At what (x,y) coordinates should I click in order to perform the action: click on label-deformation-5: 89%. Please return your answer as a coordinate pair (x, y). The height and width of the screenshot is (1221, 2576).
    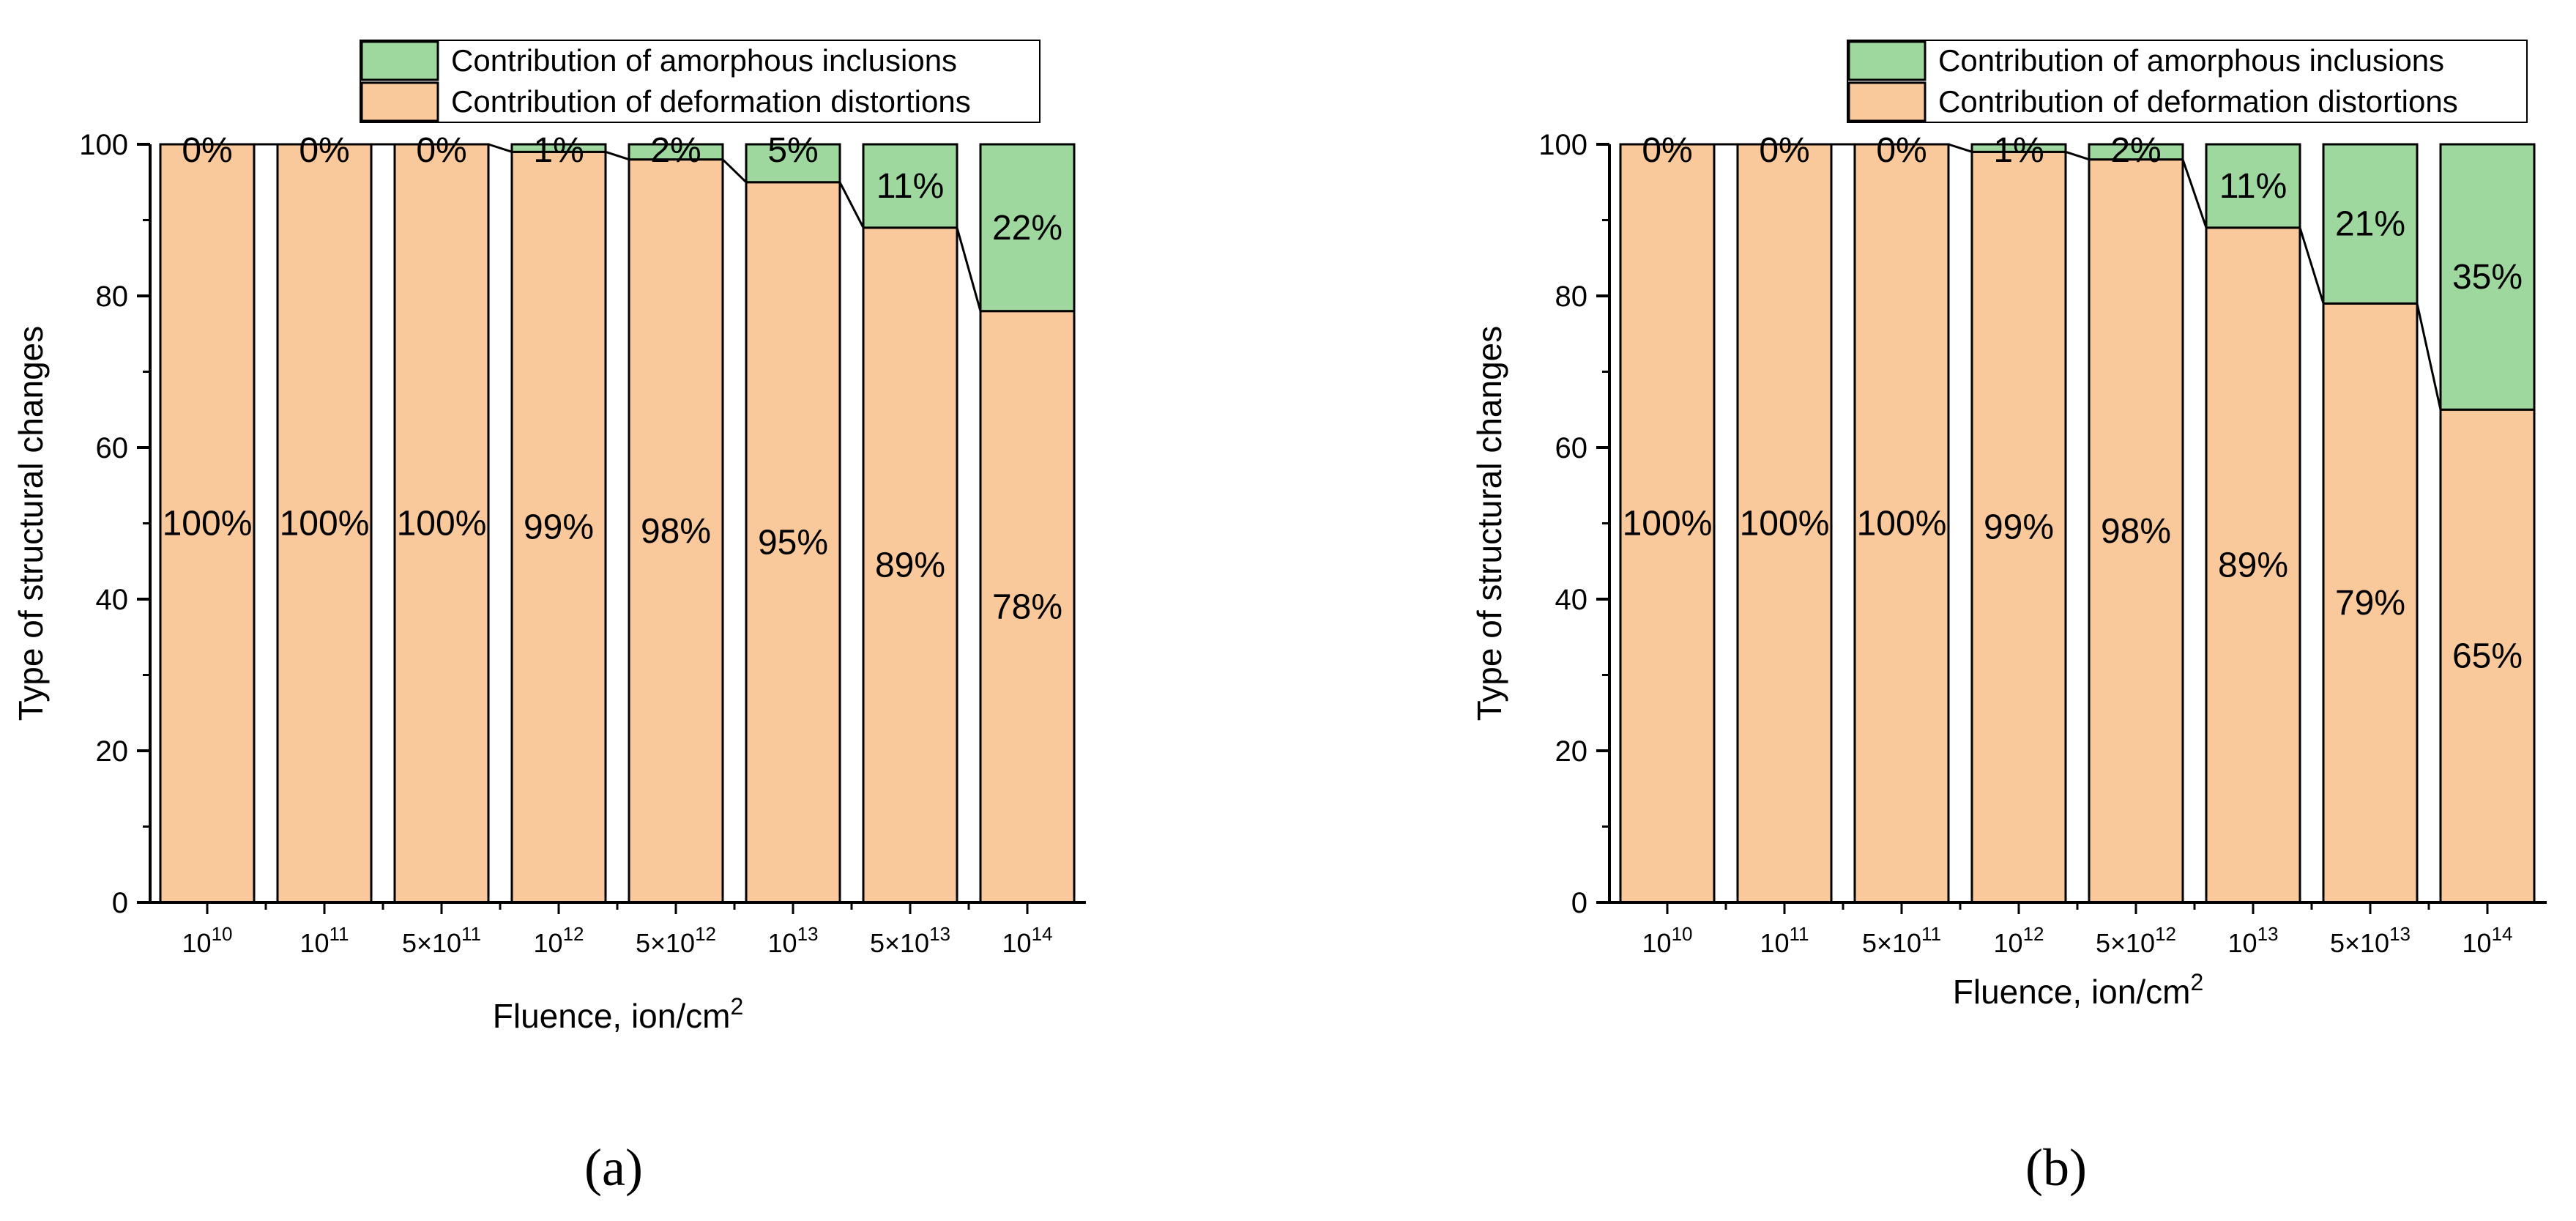
    Looking at the image, I should click on (2253, 565).